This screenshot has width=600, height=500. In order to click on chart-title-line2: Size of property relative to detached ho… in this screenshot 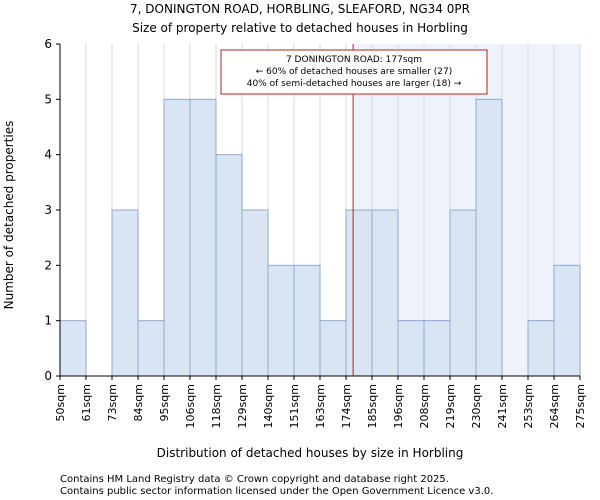, I will do `click(300, 28)`.